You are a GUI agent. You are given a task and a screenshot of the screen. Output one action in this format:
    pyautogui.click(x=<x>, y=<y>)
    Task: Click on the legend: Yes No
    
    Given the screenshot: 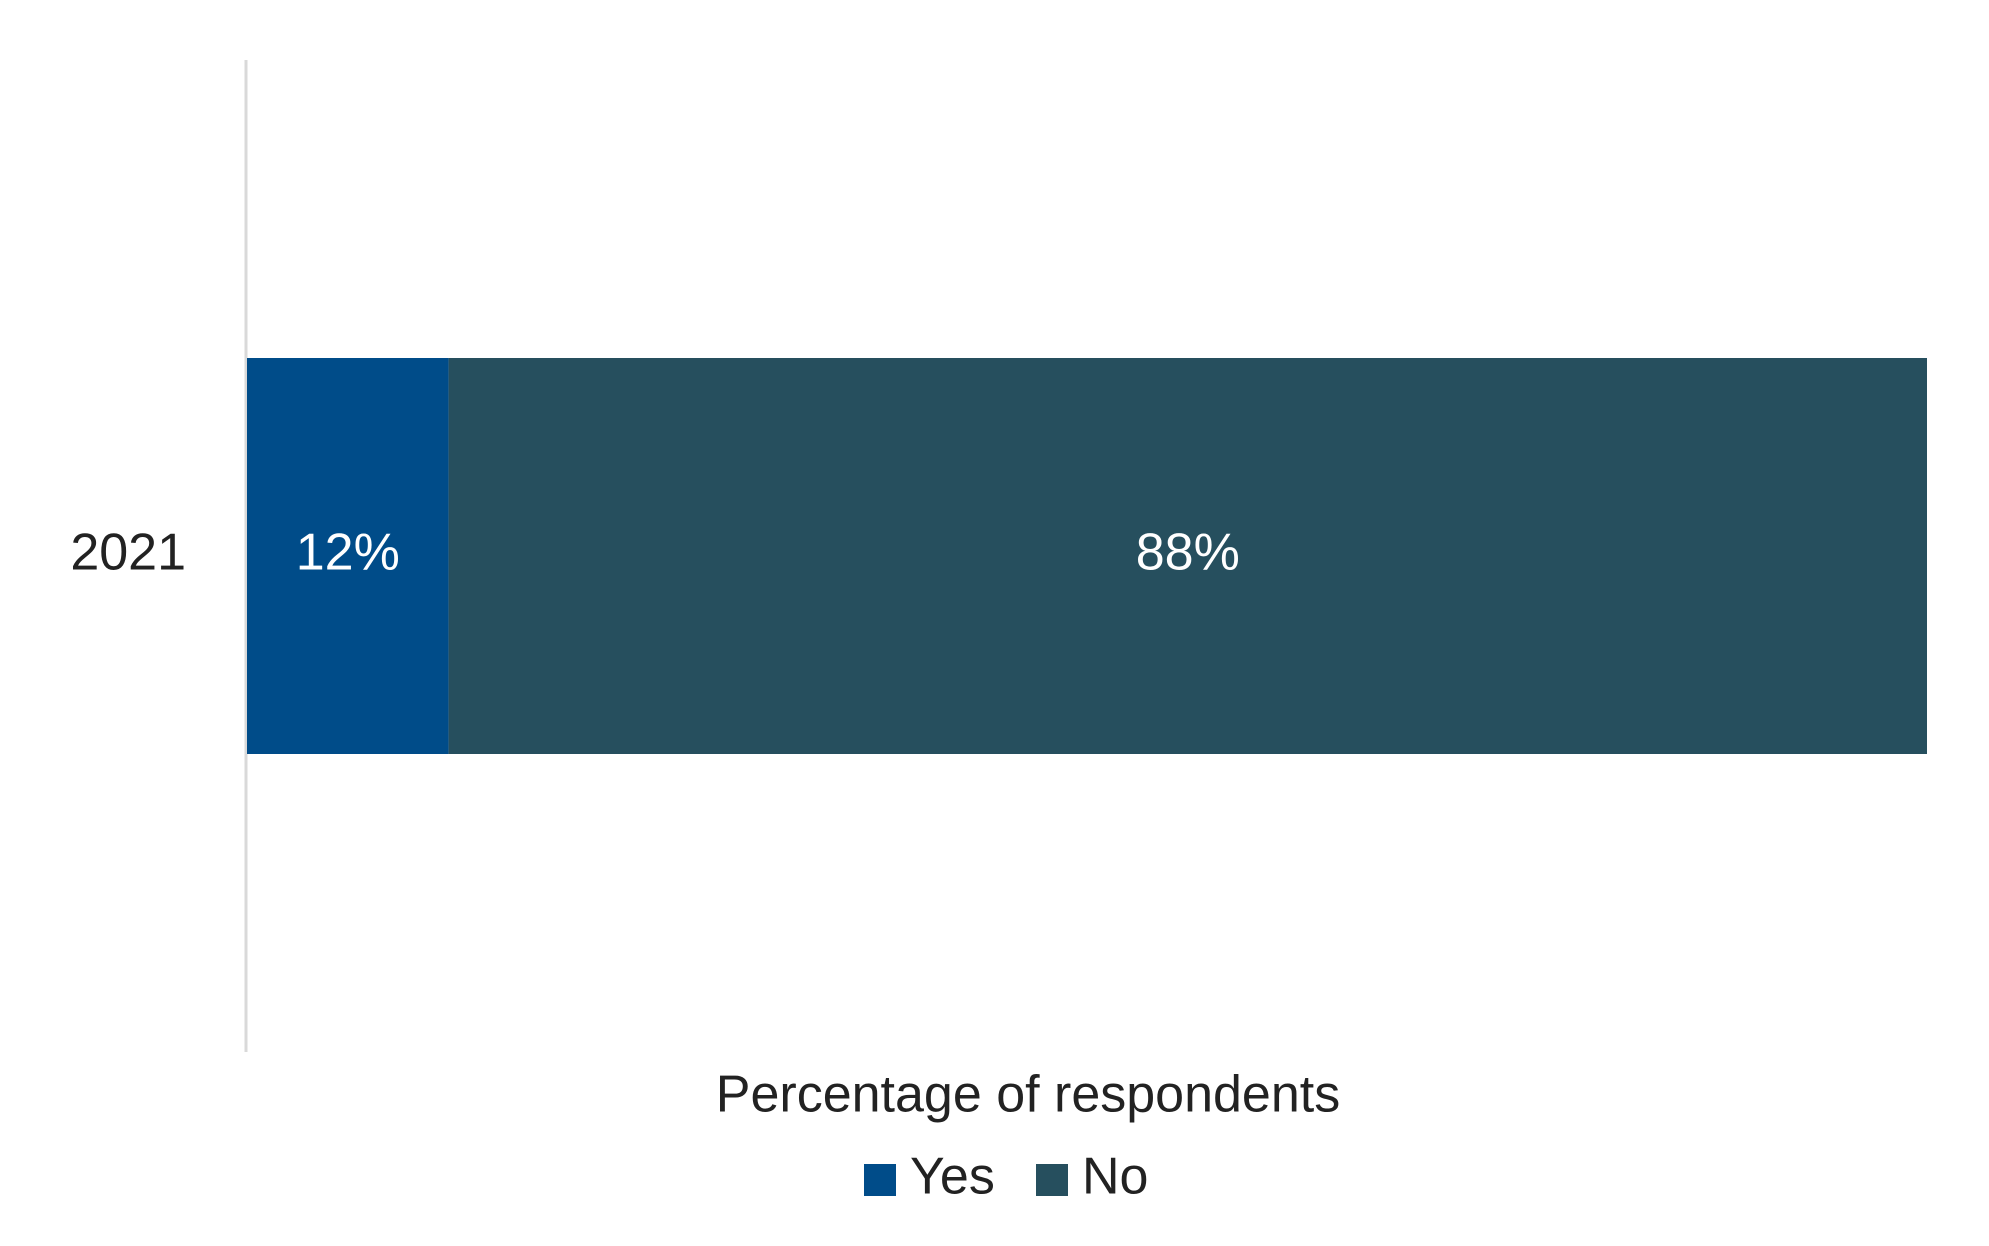 What is the action you would take?
    pyautogui.click(x=1006, y=1177)
    